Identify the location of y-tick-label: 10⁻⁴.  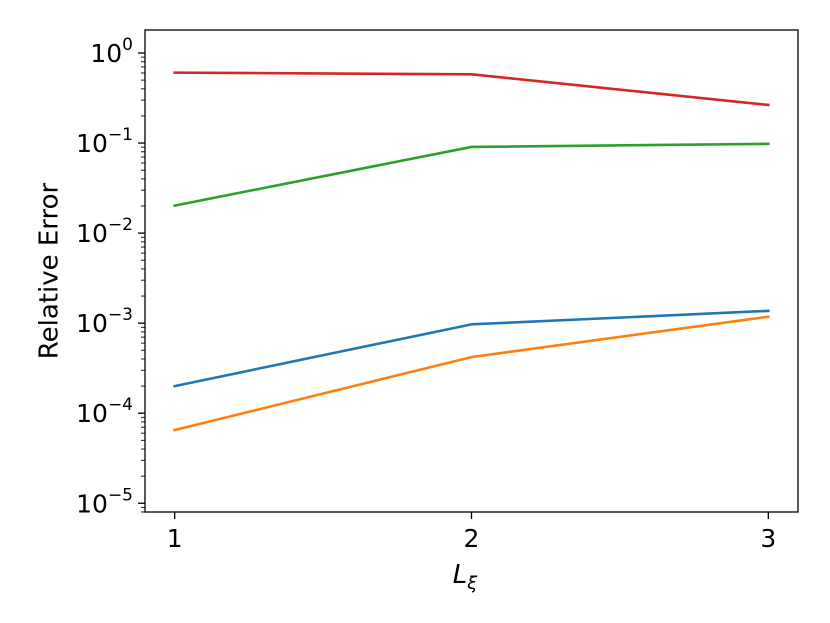
(104, 411).